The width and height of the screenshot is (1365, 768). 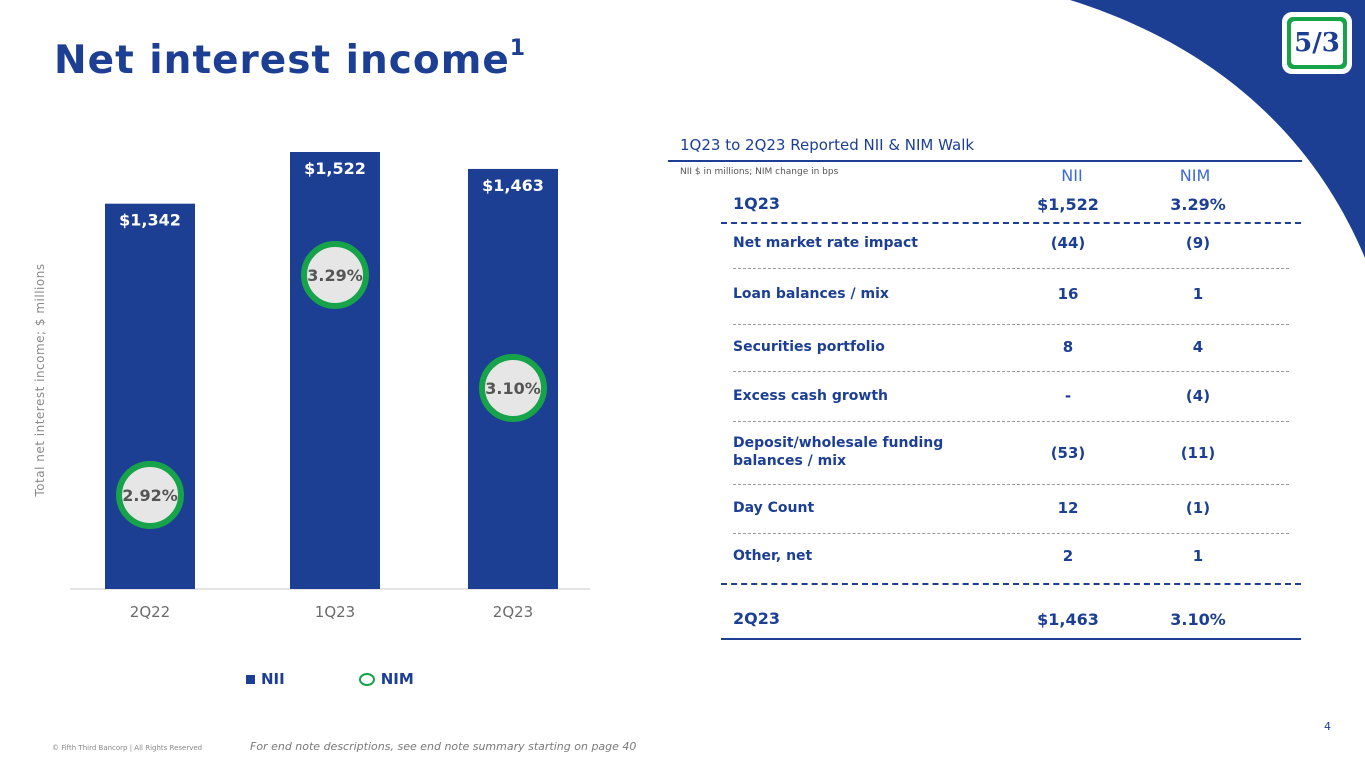 What do you see at coordinates (838, 452) in the screenshot?
I see `walk-row-label: Deposit/wholesale funding balances / mix` at bounding box center [838, 452].